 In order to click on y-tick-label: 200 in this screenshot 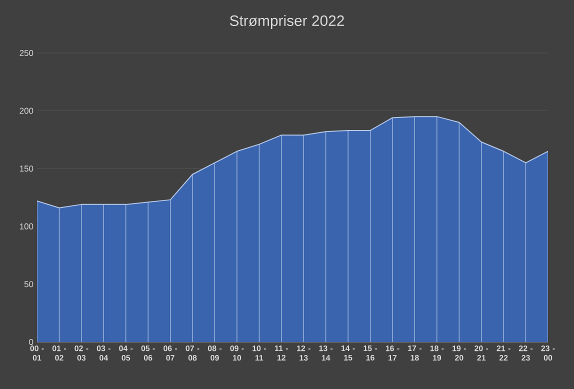, I will do `click(27, 111)`.